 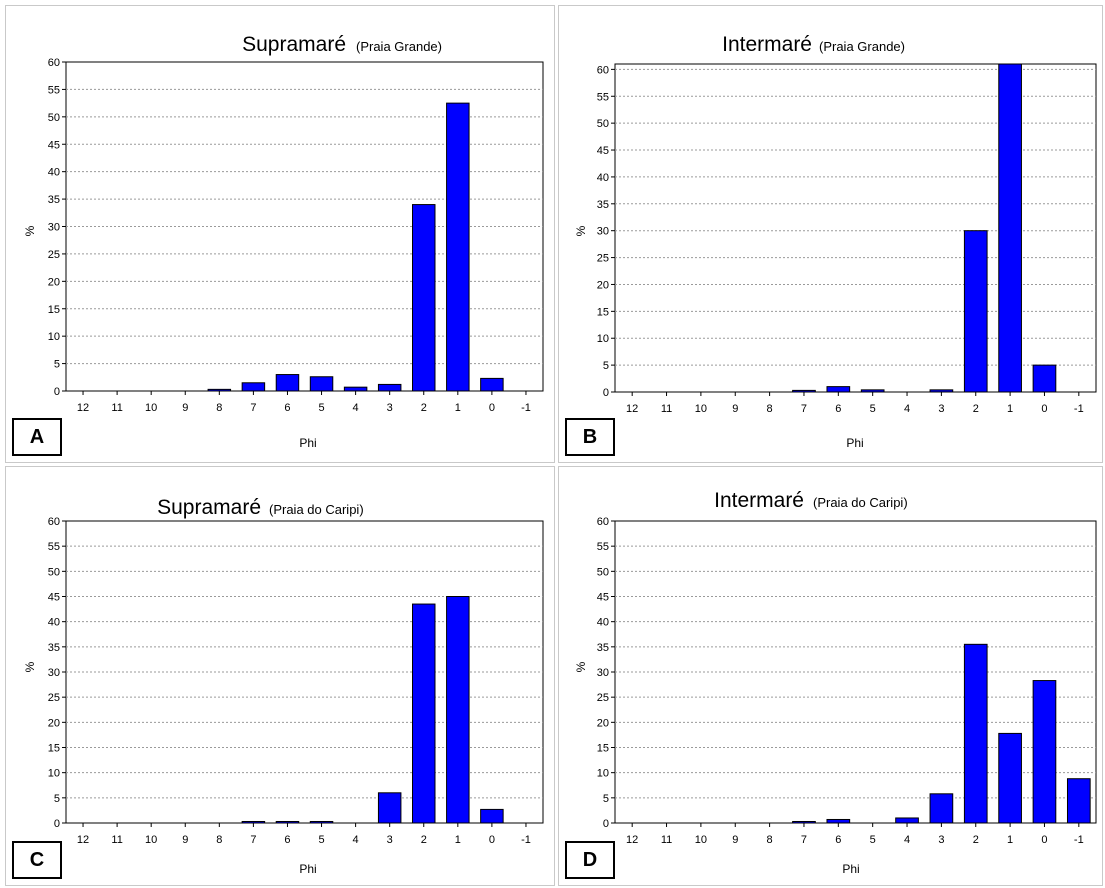 What do you see at coordinates (54, 282) in the screenshot?
I see `y-tick-label: 20` at bounding box center [54, 282].